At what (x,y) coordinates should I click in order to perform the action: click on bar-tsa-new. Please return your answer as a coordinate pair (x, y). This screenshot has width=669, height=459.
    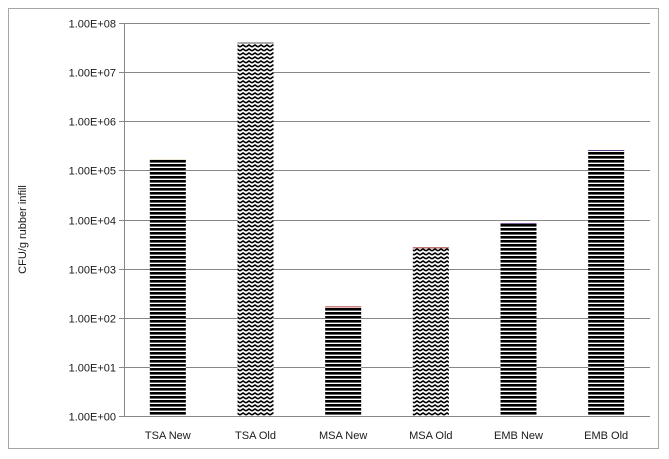
    Looking at the image, I should click on (167, 287).